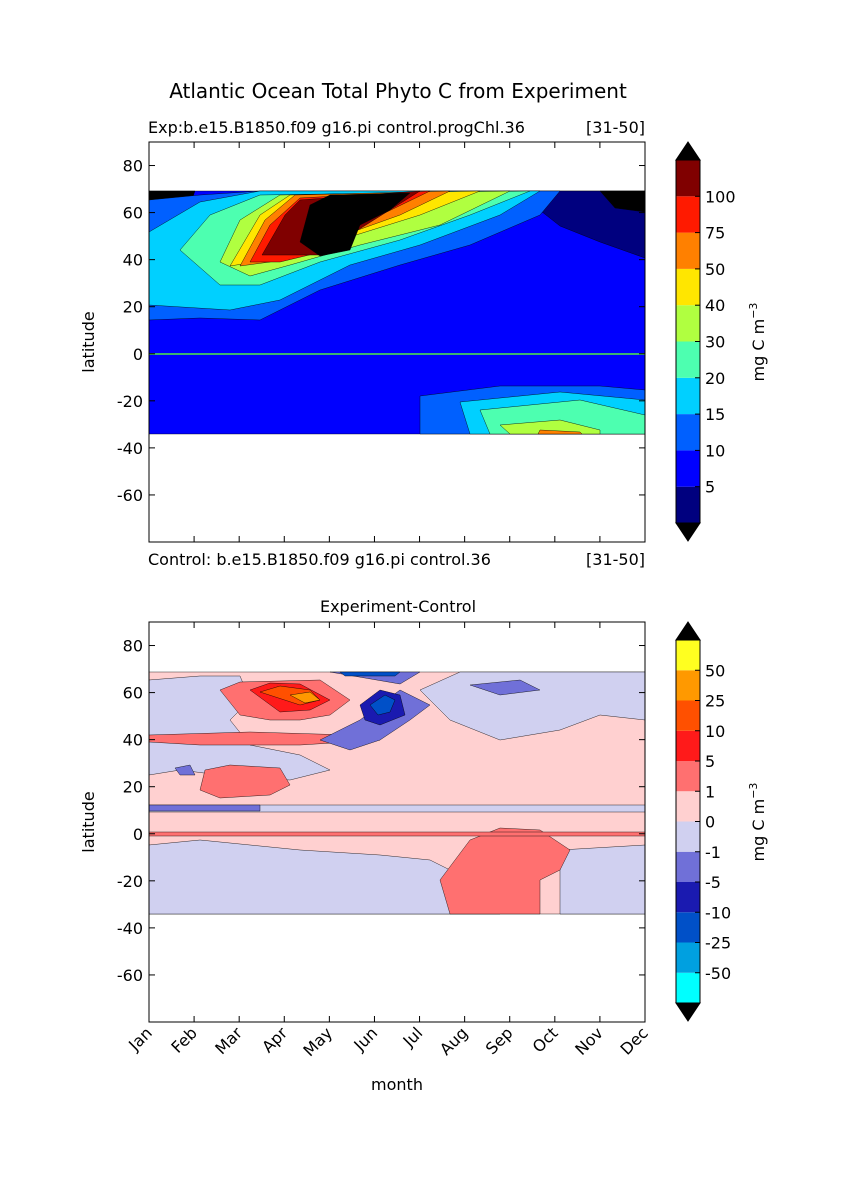  Describe the element at coordinates (715, 378) in the screenshot. I see `colorbar-tick-label: 20` at that location.